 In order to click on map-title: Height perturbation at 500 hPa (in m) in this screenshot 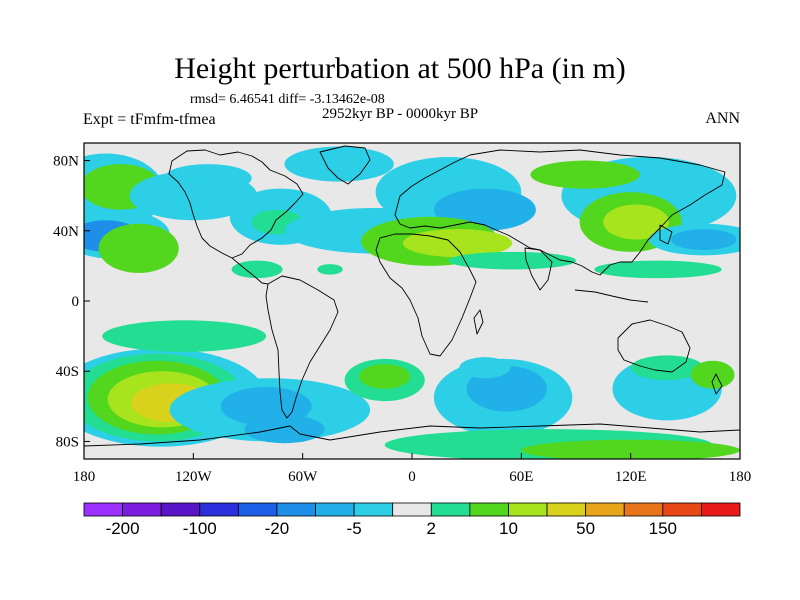, I will do `click(400, 68)`.